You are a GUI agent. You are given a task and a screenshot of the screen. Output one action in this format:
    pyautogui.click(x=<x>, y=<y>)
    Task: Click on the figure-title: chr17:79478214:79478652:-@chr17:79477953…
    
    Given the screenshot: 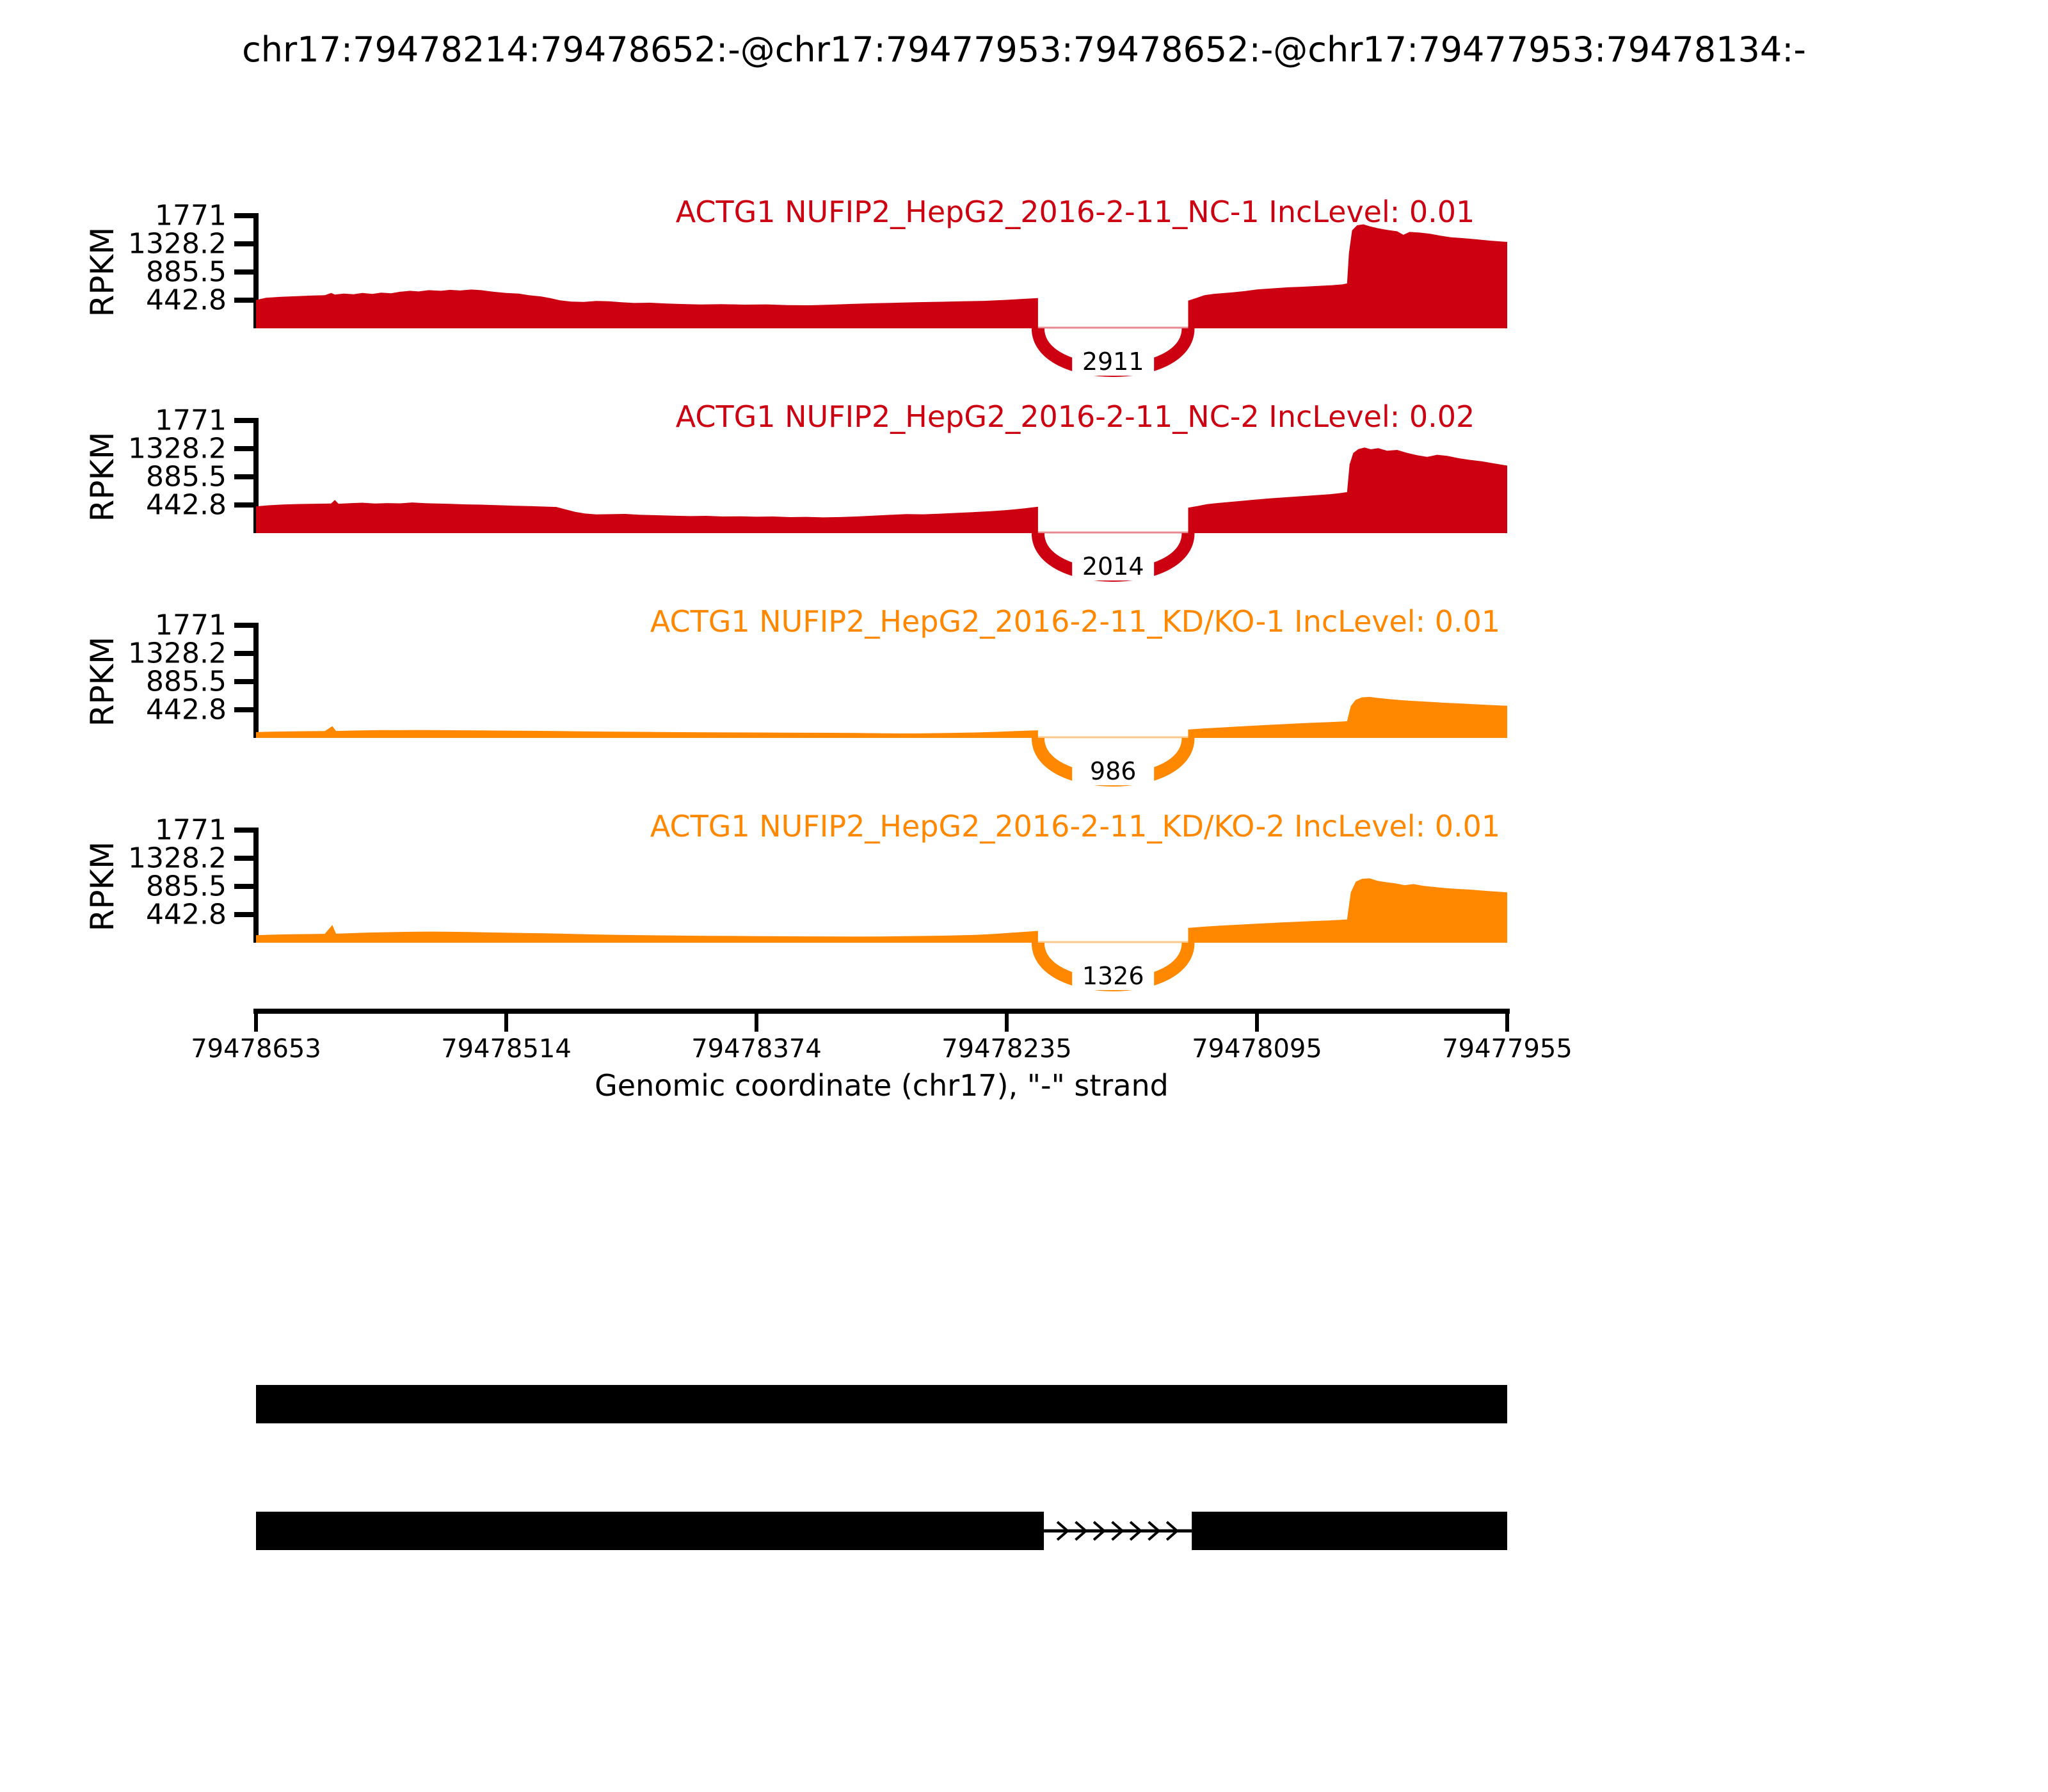 What is the action you would take?
    pyautogui.click(x=1024, y=49)
    